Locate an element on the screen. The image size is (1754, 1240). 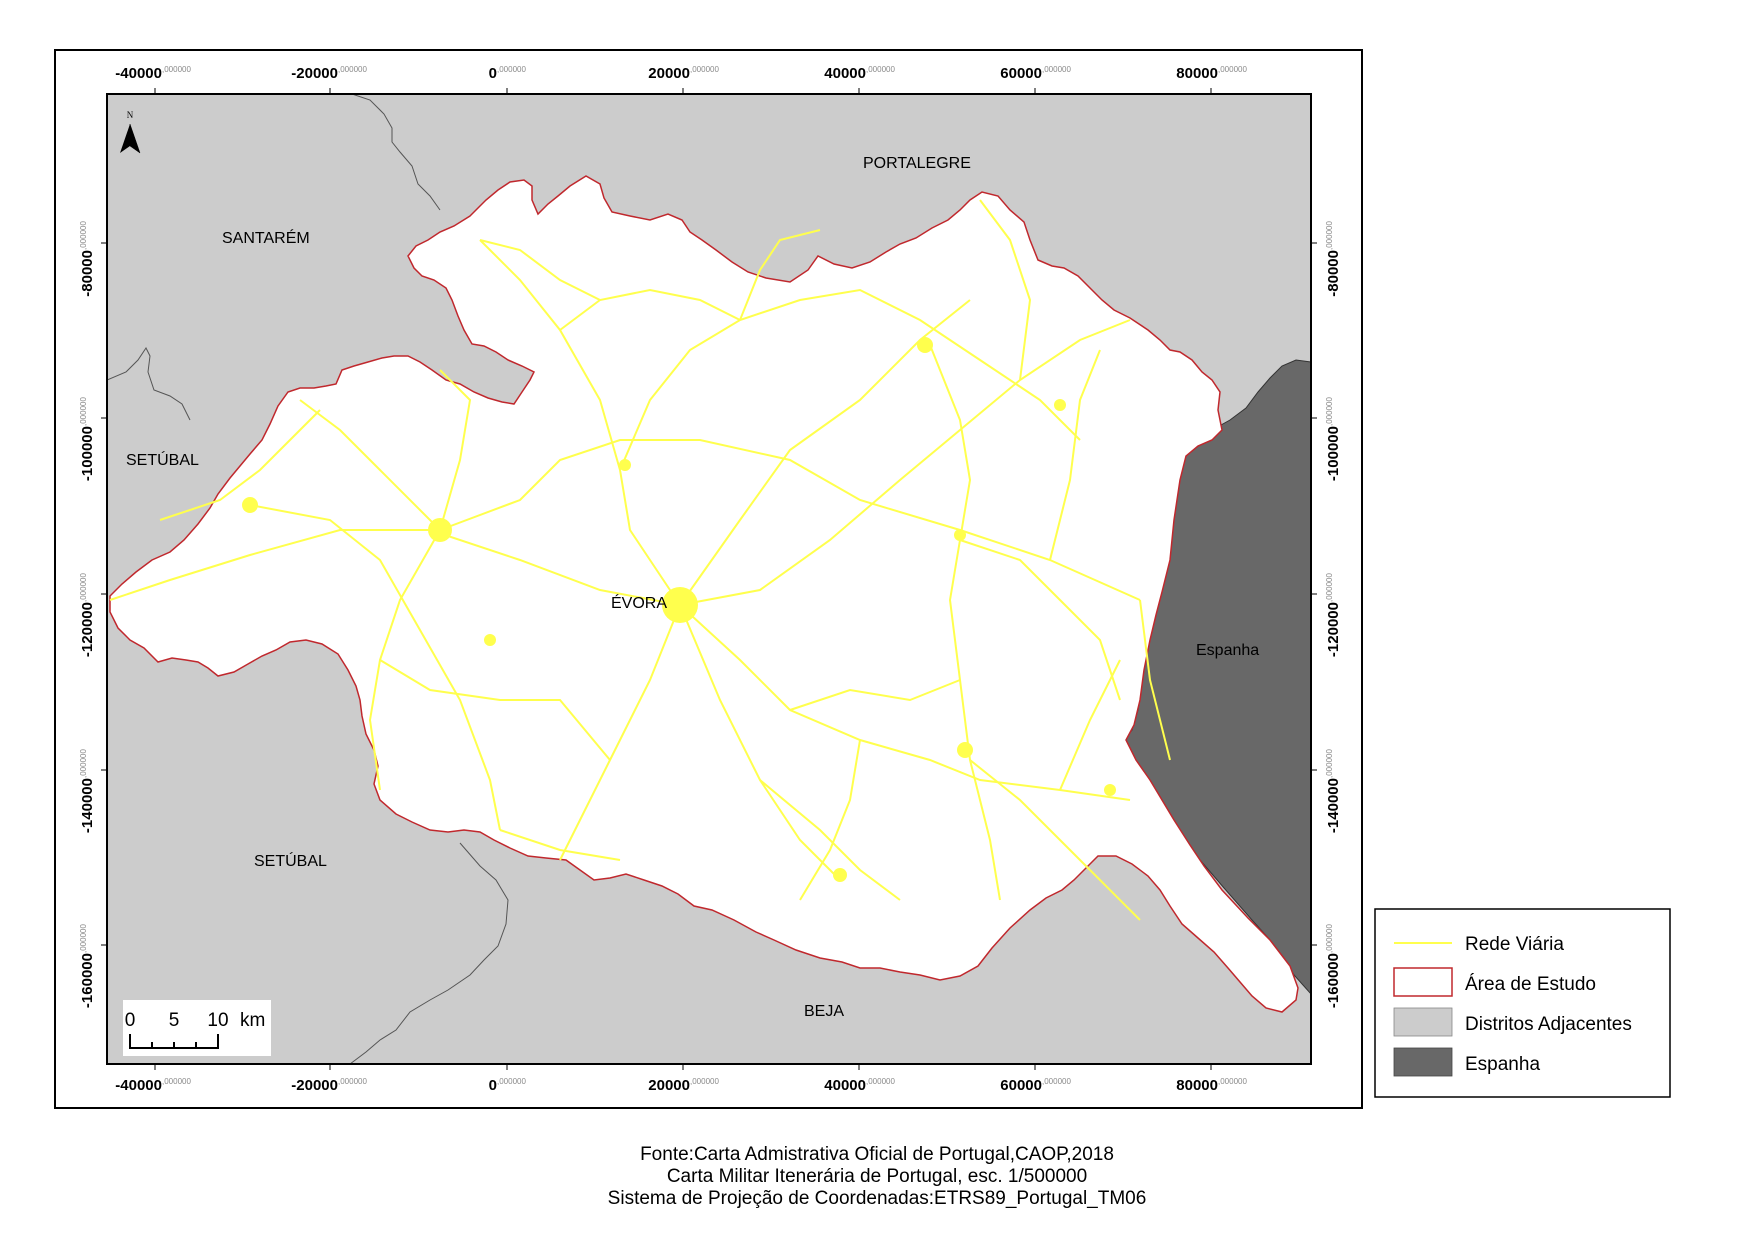
scale-label: 10 is located at coordinates (217, 1020).